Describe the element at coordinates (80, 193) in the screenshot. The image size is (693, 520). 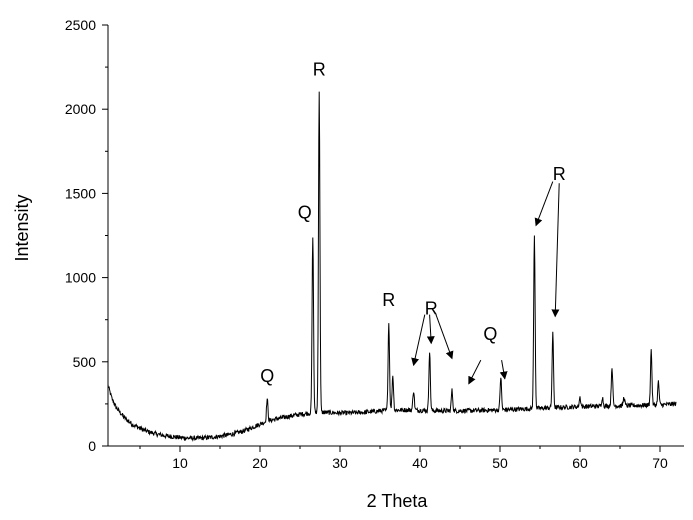
I see `y-tick-label: 1500` at that location.